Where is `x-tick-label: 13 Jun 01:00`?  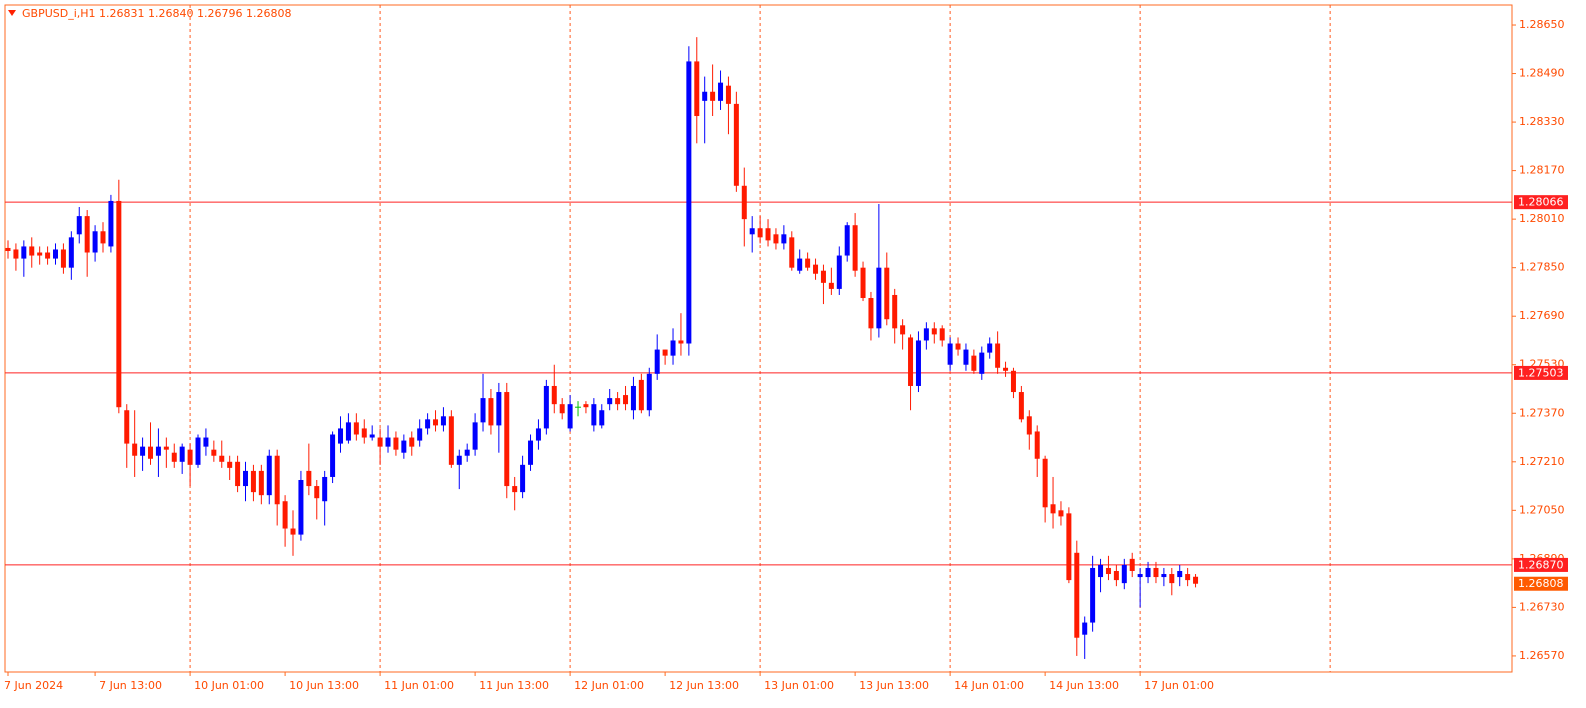 x-tick-label: 13 Jun 01:00 is located at coordinates (799, 685).